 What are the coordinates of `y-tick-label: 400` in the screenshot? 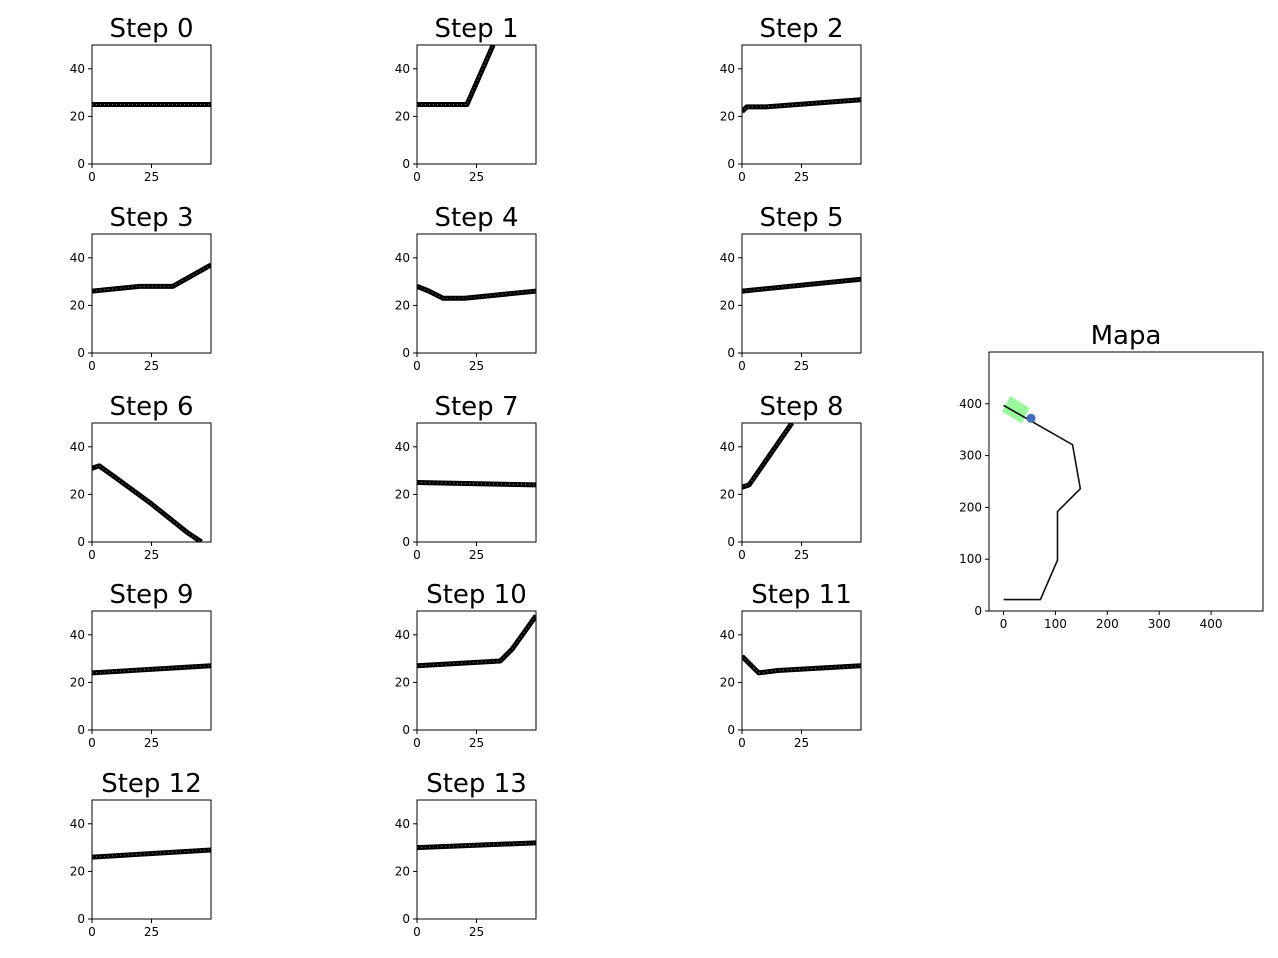 It's located at (970, 404).